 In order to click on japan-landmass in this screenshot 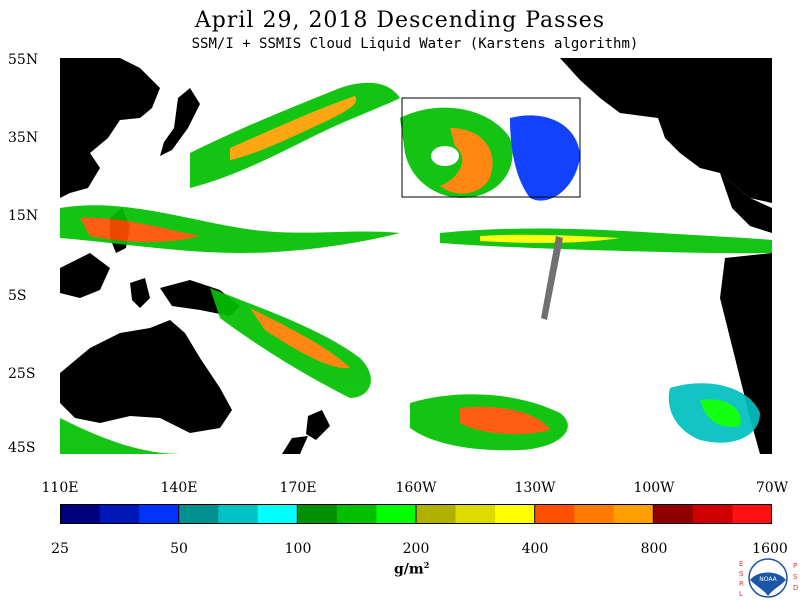, I will do `click(180, 122)`.